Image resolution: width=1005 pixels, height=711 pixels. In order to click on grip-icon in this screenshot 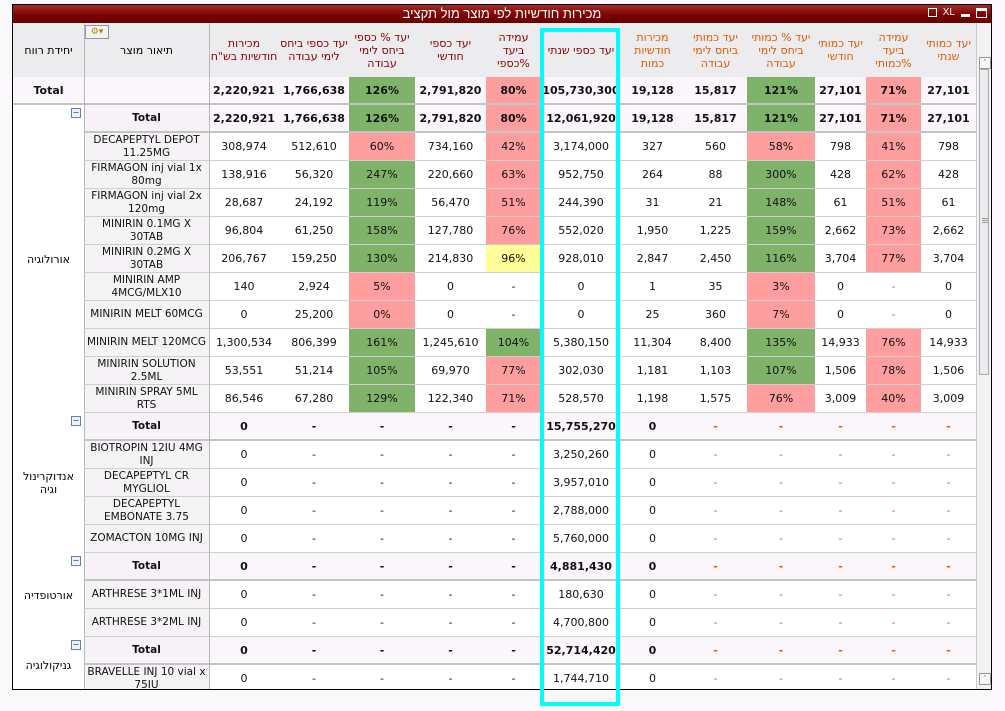, I will do `click(985, 218)`.